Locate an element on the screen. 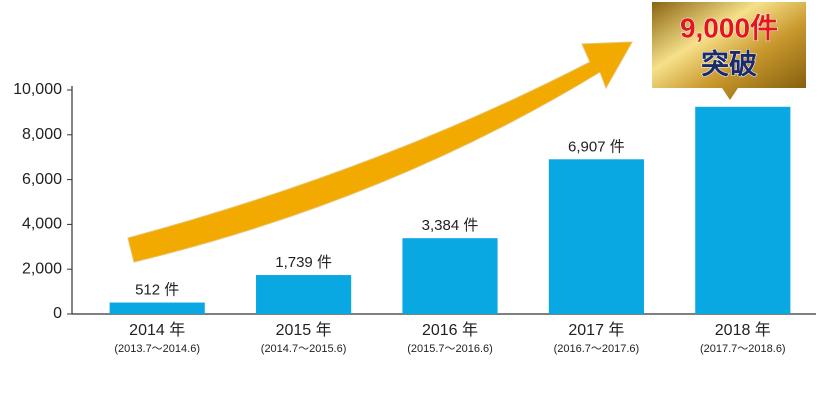  callout-box is located at coordinates (729, 51).